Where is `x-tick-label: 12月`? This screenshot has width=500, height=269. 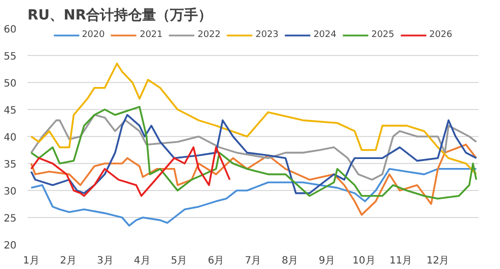 x-tick-label: 12月 is located at coordinates (438, 261).